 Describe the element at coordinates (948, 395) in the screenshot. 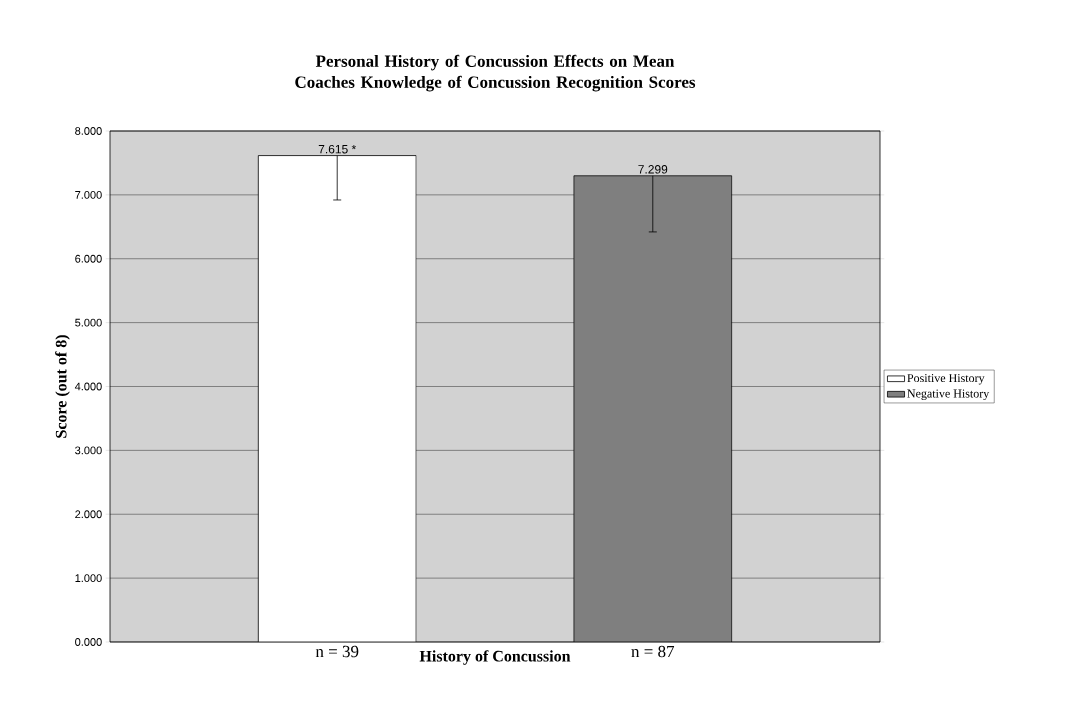

I see `legend-label: Negative History` at that location.